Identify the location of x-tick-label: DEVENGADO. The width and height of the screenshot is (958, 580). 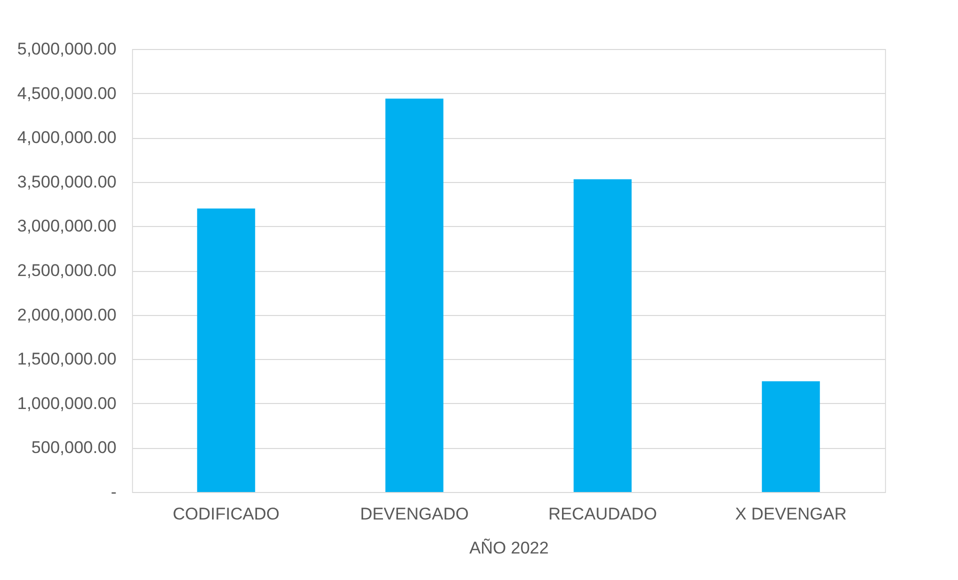
(414, 514).